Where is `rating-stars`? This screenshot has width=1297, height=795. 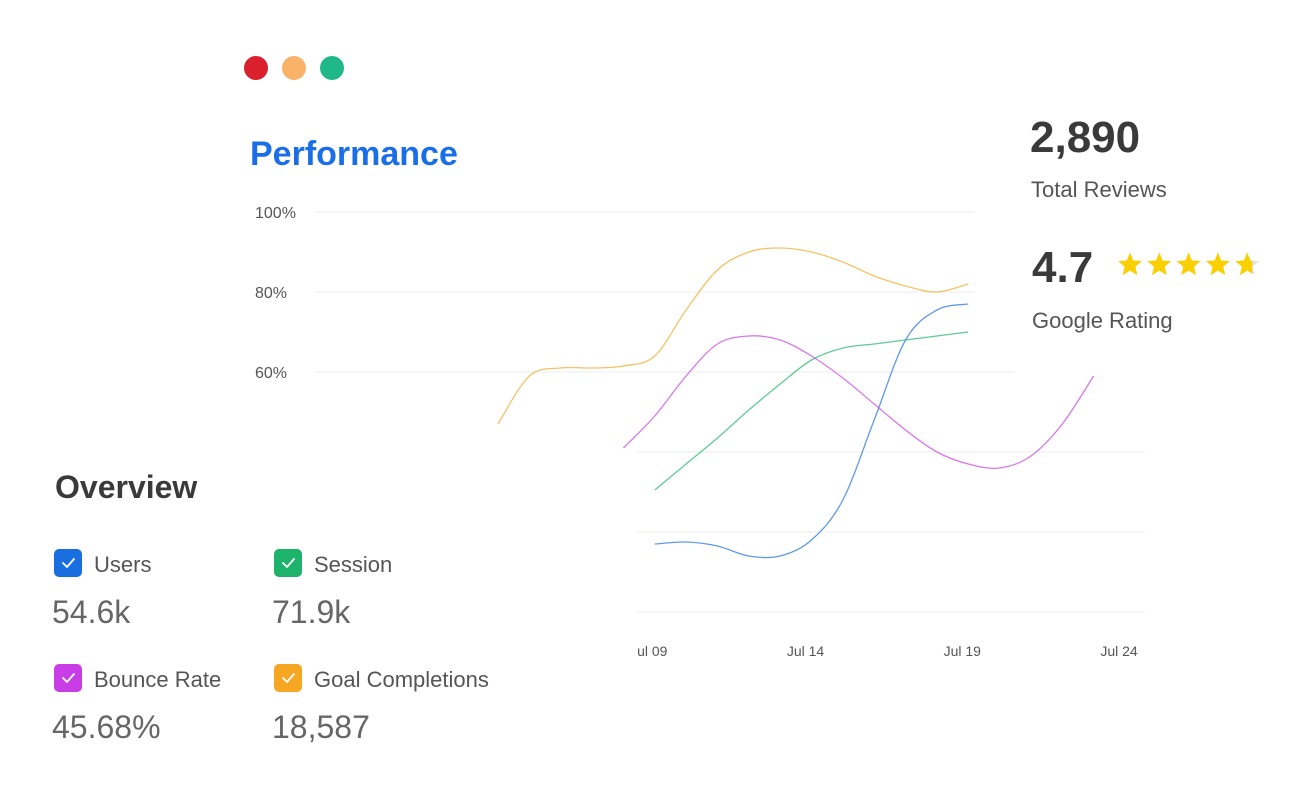 rating-stars is located at coordinates (1189, 264).